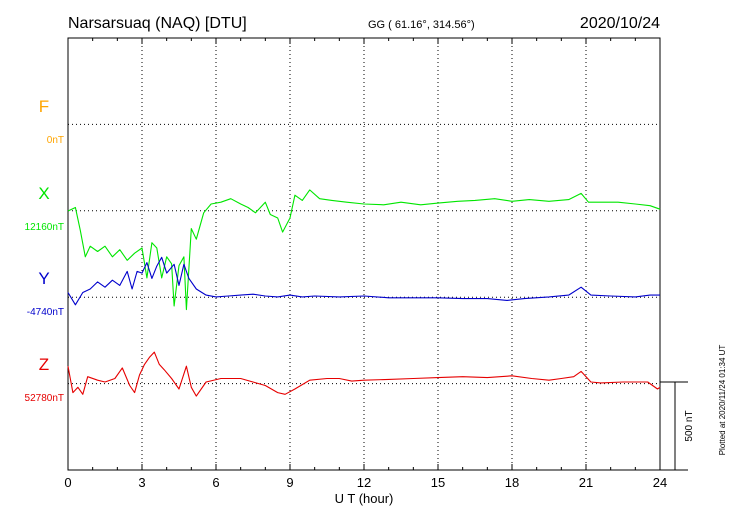 Image resolution: width=730 pixels, height=520 pixels. What do you see at coordinates (141, 482) in the screenshot?
I see `x-tick-label: 3` at bounding box center [141, 482].